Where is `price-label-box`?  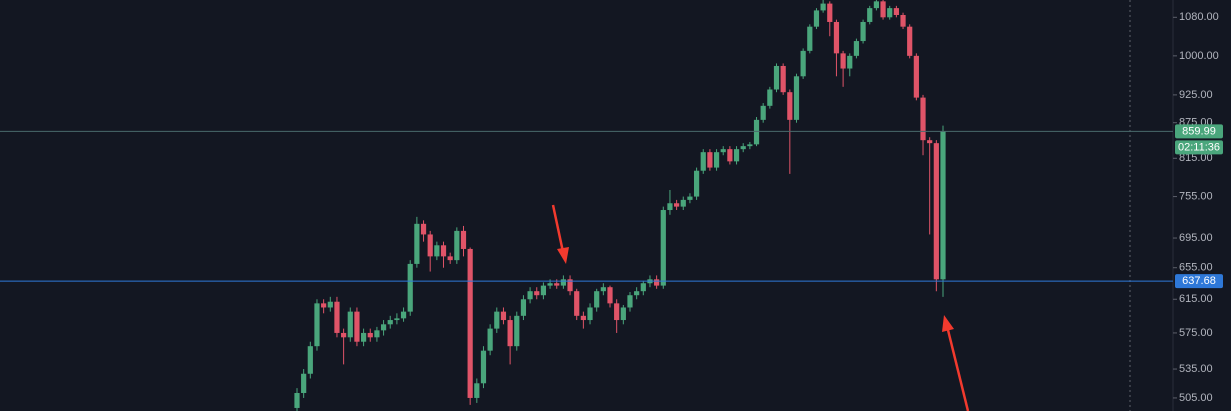
price-label-box is located at coordinates (1199, 131).